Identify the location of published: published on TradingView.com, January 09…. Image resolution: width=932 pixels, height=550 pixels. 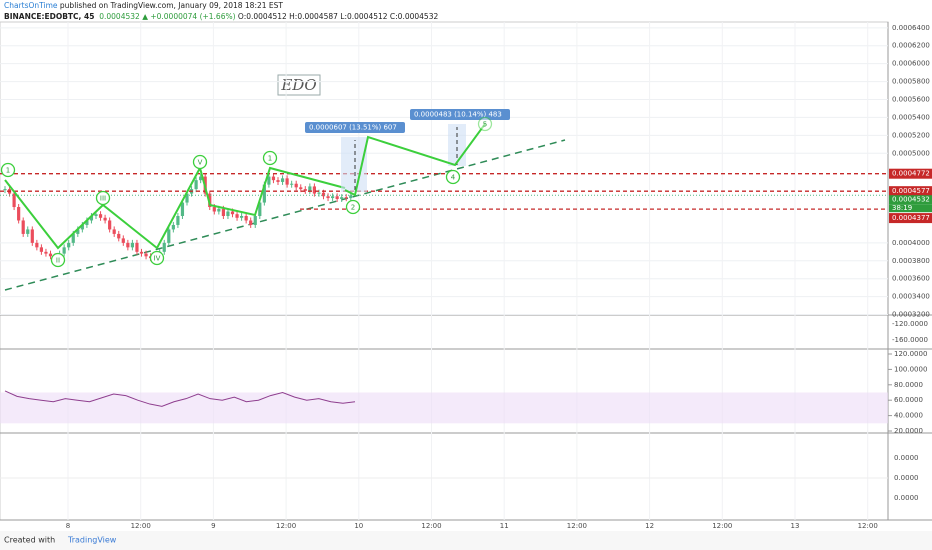
(170, 5).